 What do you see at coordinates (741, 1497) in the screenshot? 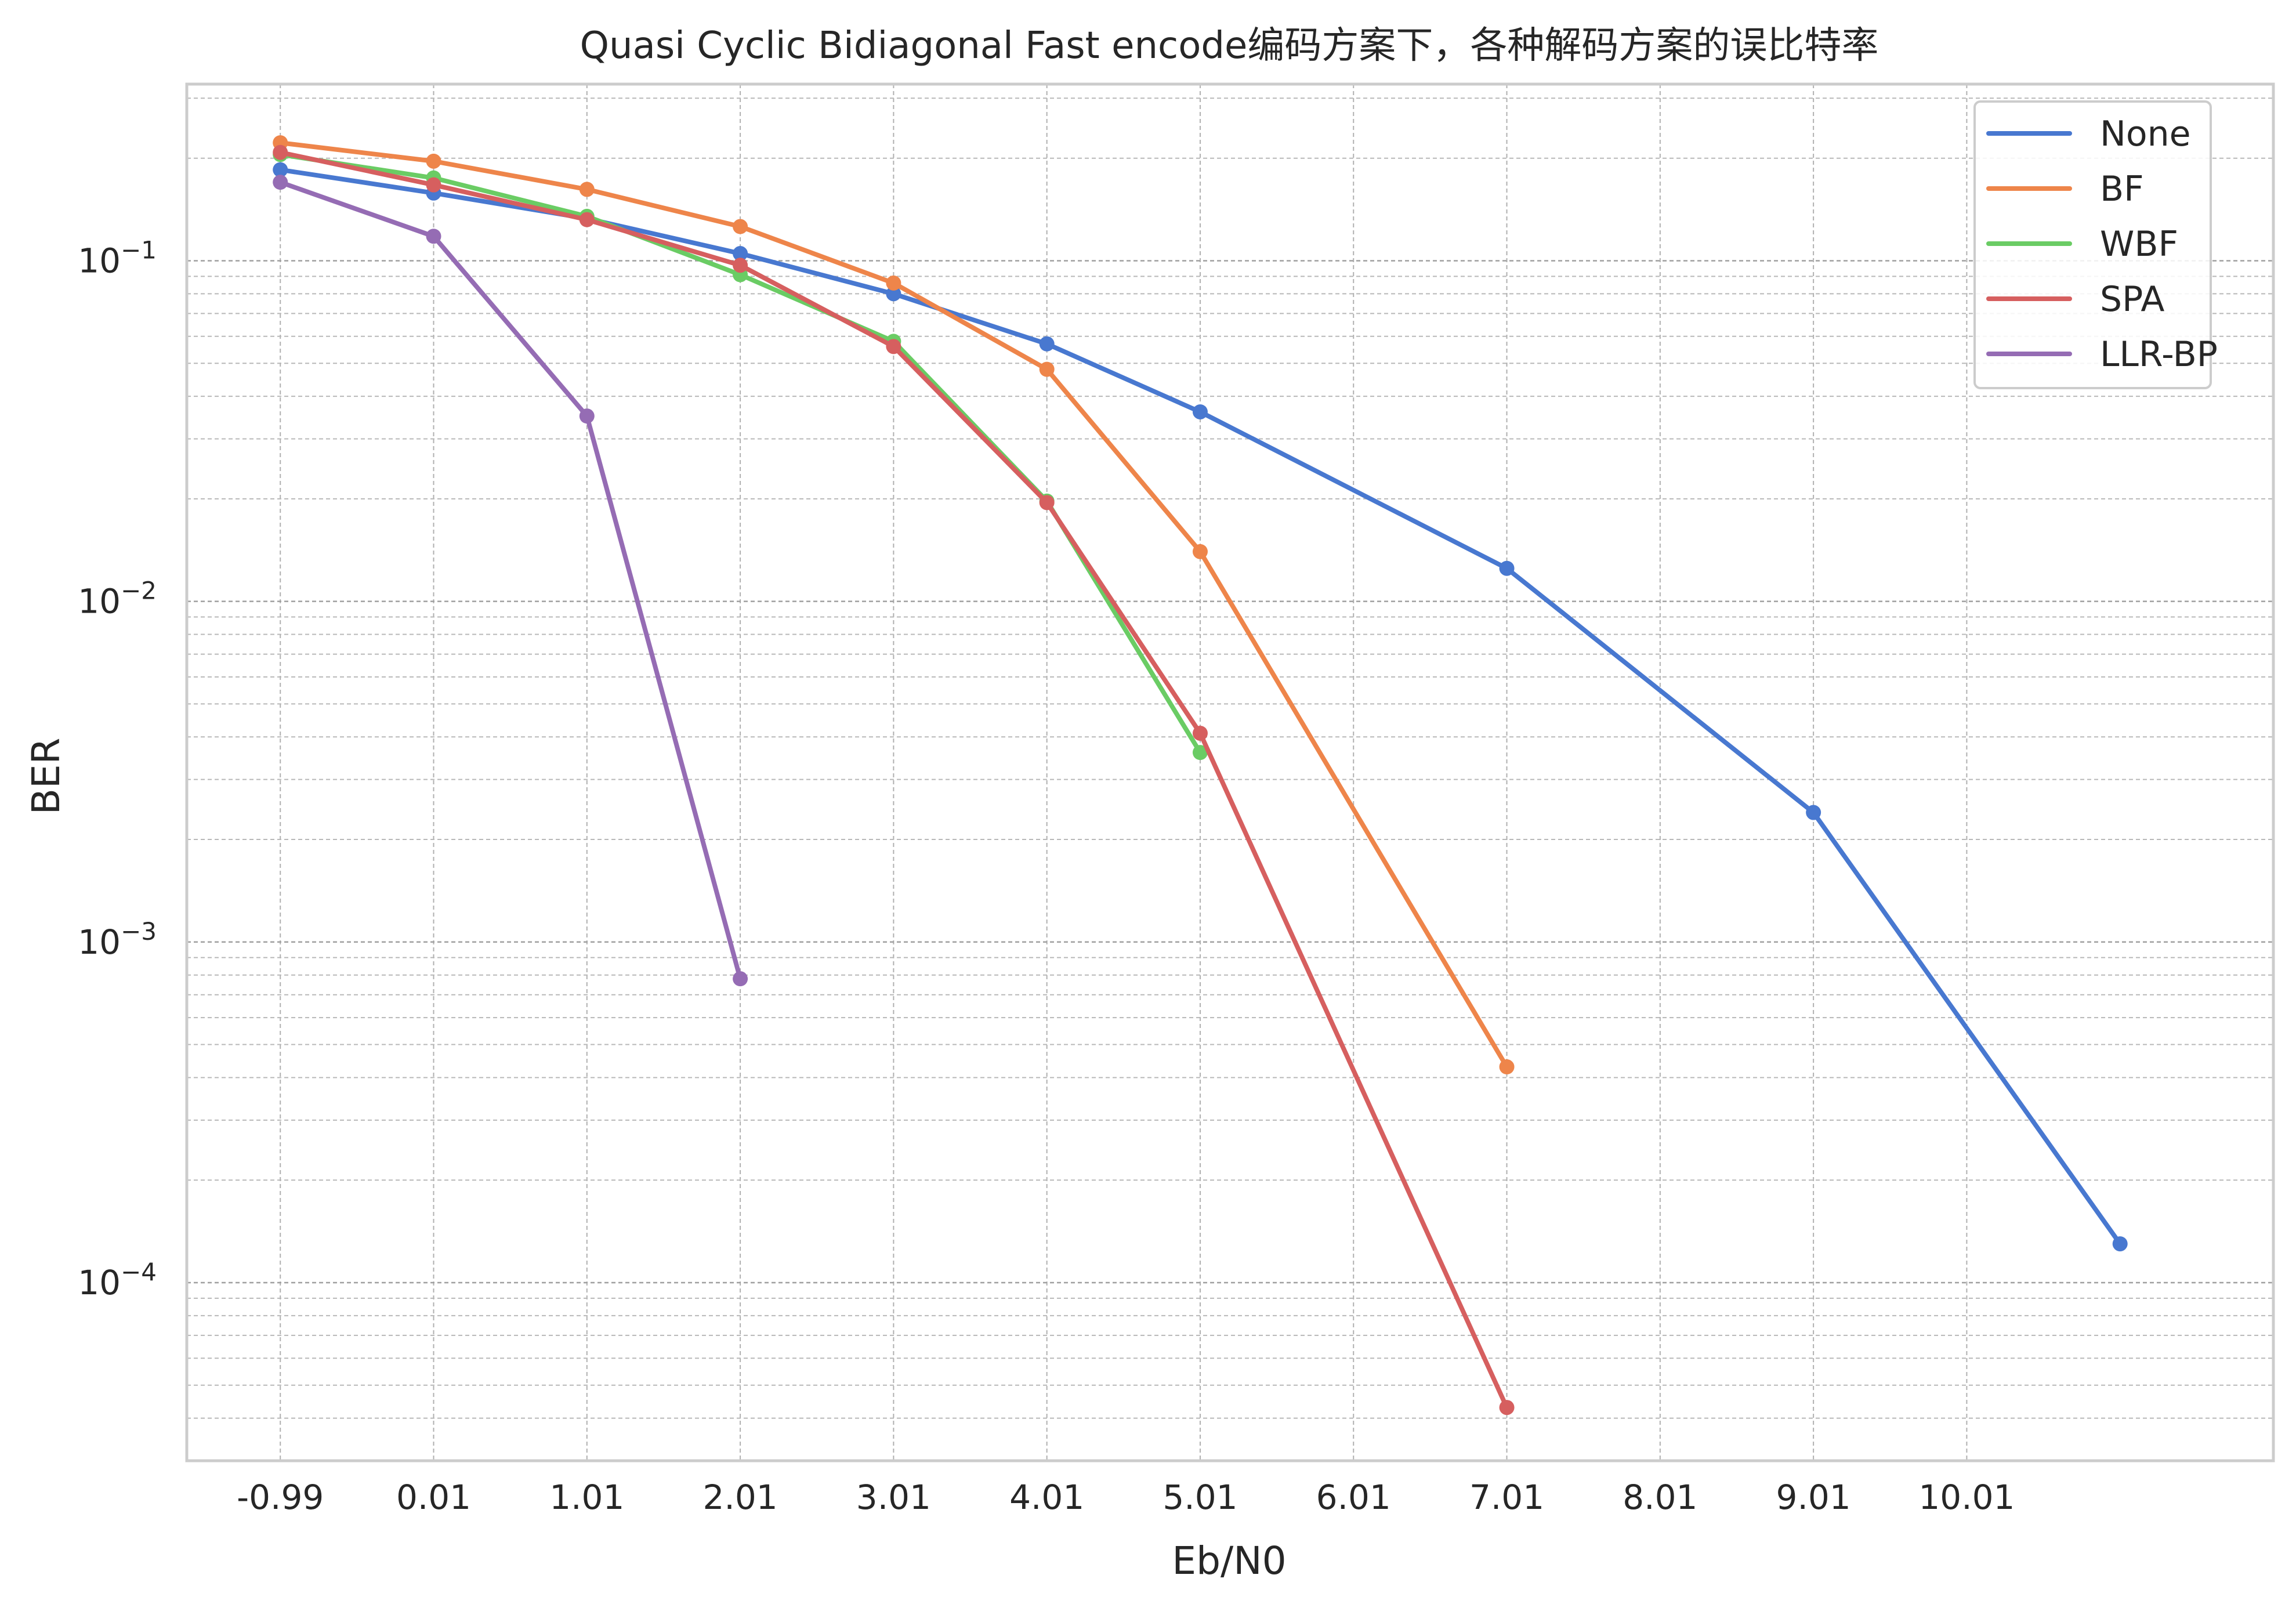
I see `x-tick-label: 2.01` at bounding box center [741, 1497].